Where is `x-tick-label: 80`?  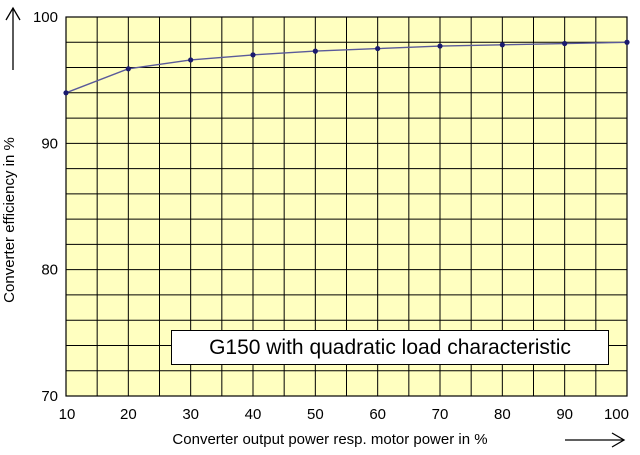 x-tick-label: 80 is located at coordinates (502, 414).